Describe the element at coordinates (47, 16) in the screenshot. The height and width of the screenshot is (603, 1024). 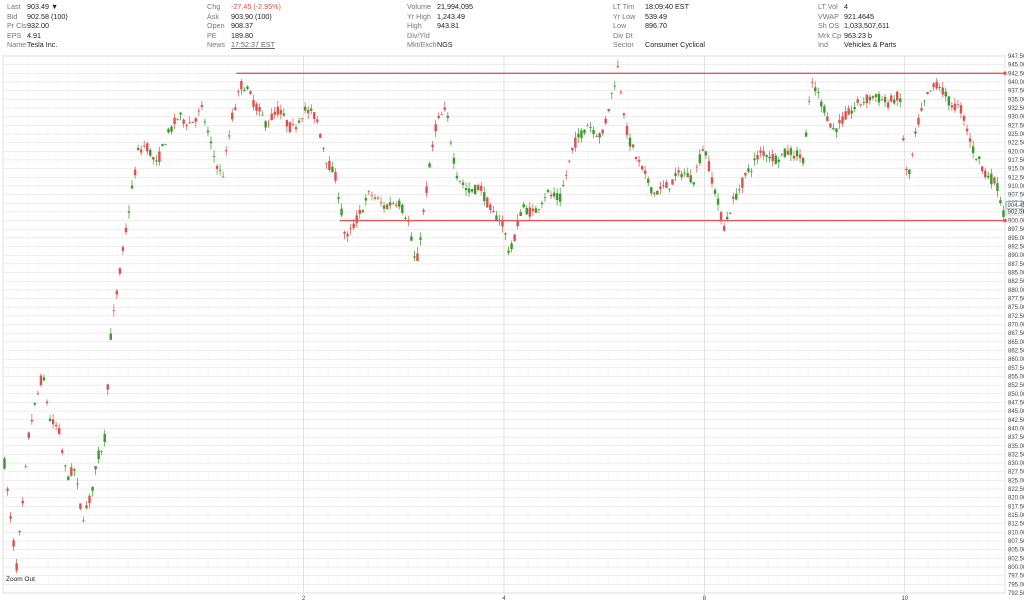
I see `quote-value: 902.58 (100)` at that location.